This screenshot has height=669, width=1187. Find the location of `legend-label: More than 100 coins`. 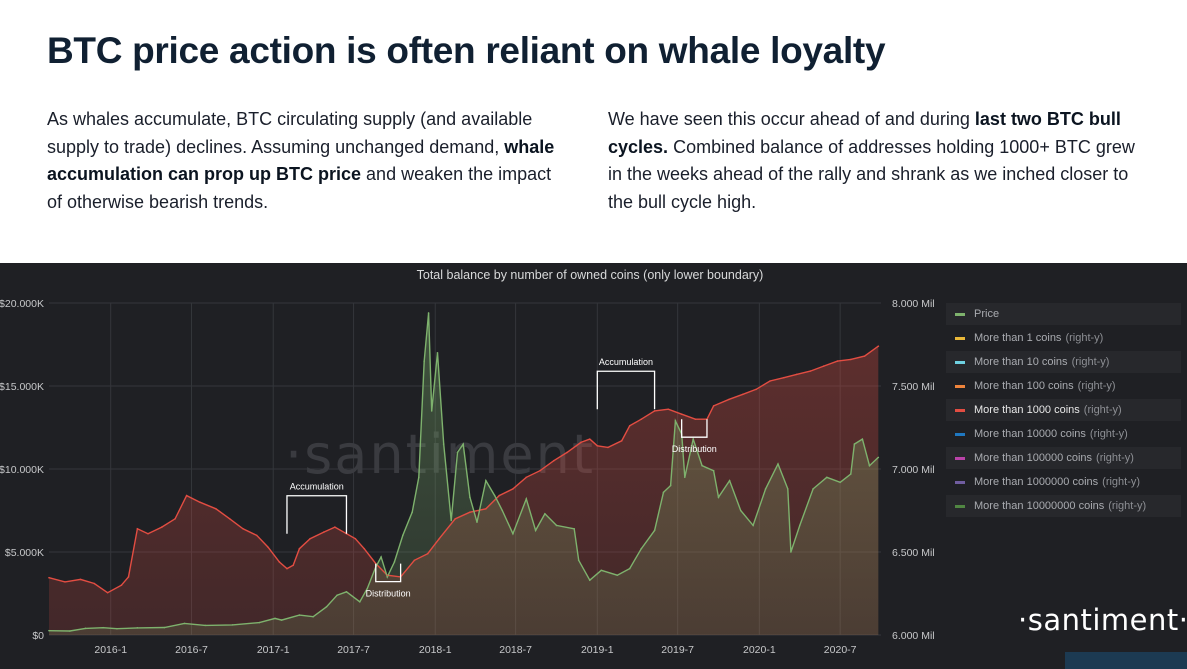

legend-label: More than 100 coins is located at coordinates (1024, 386).